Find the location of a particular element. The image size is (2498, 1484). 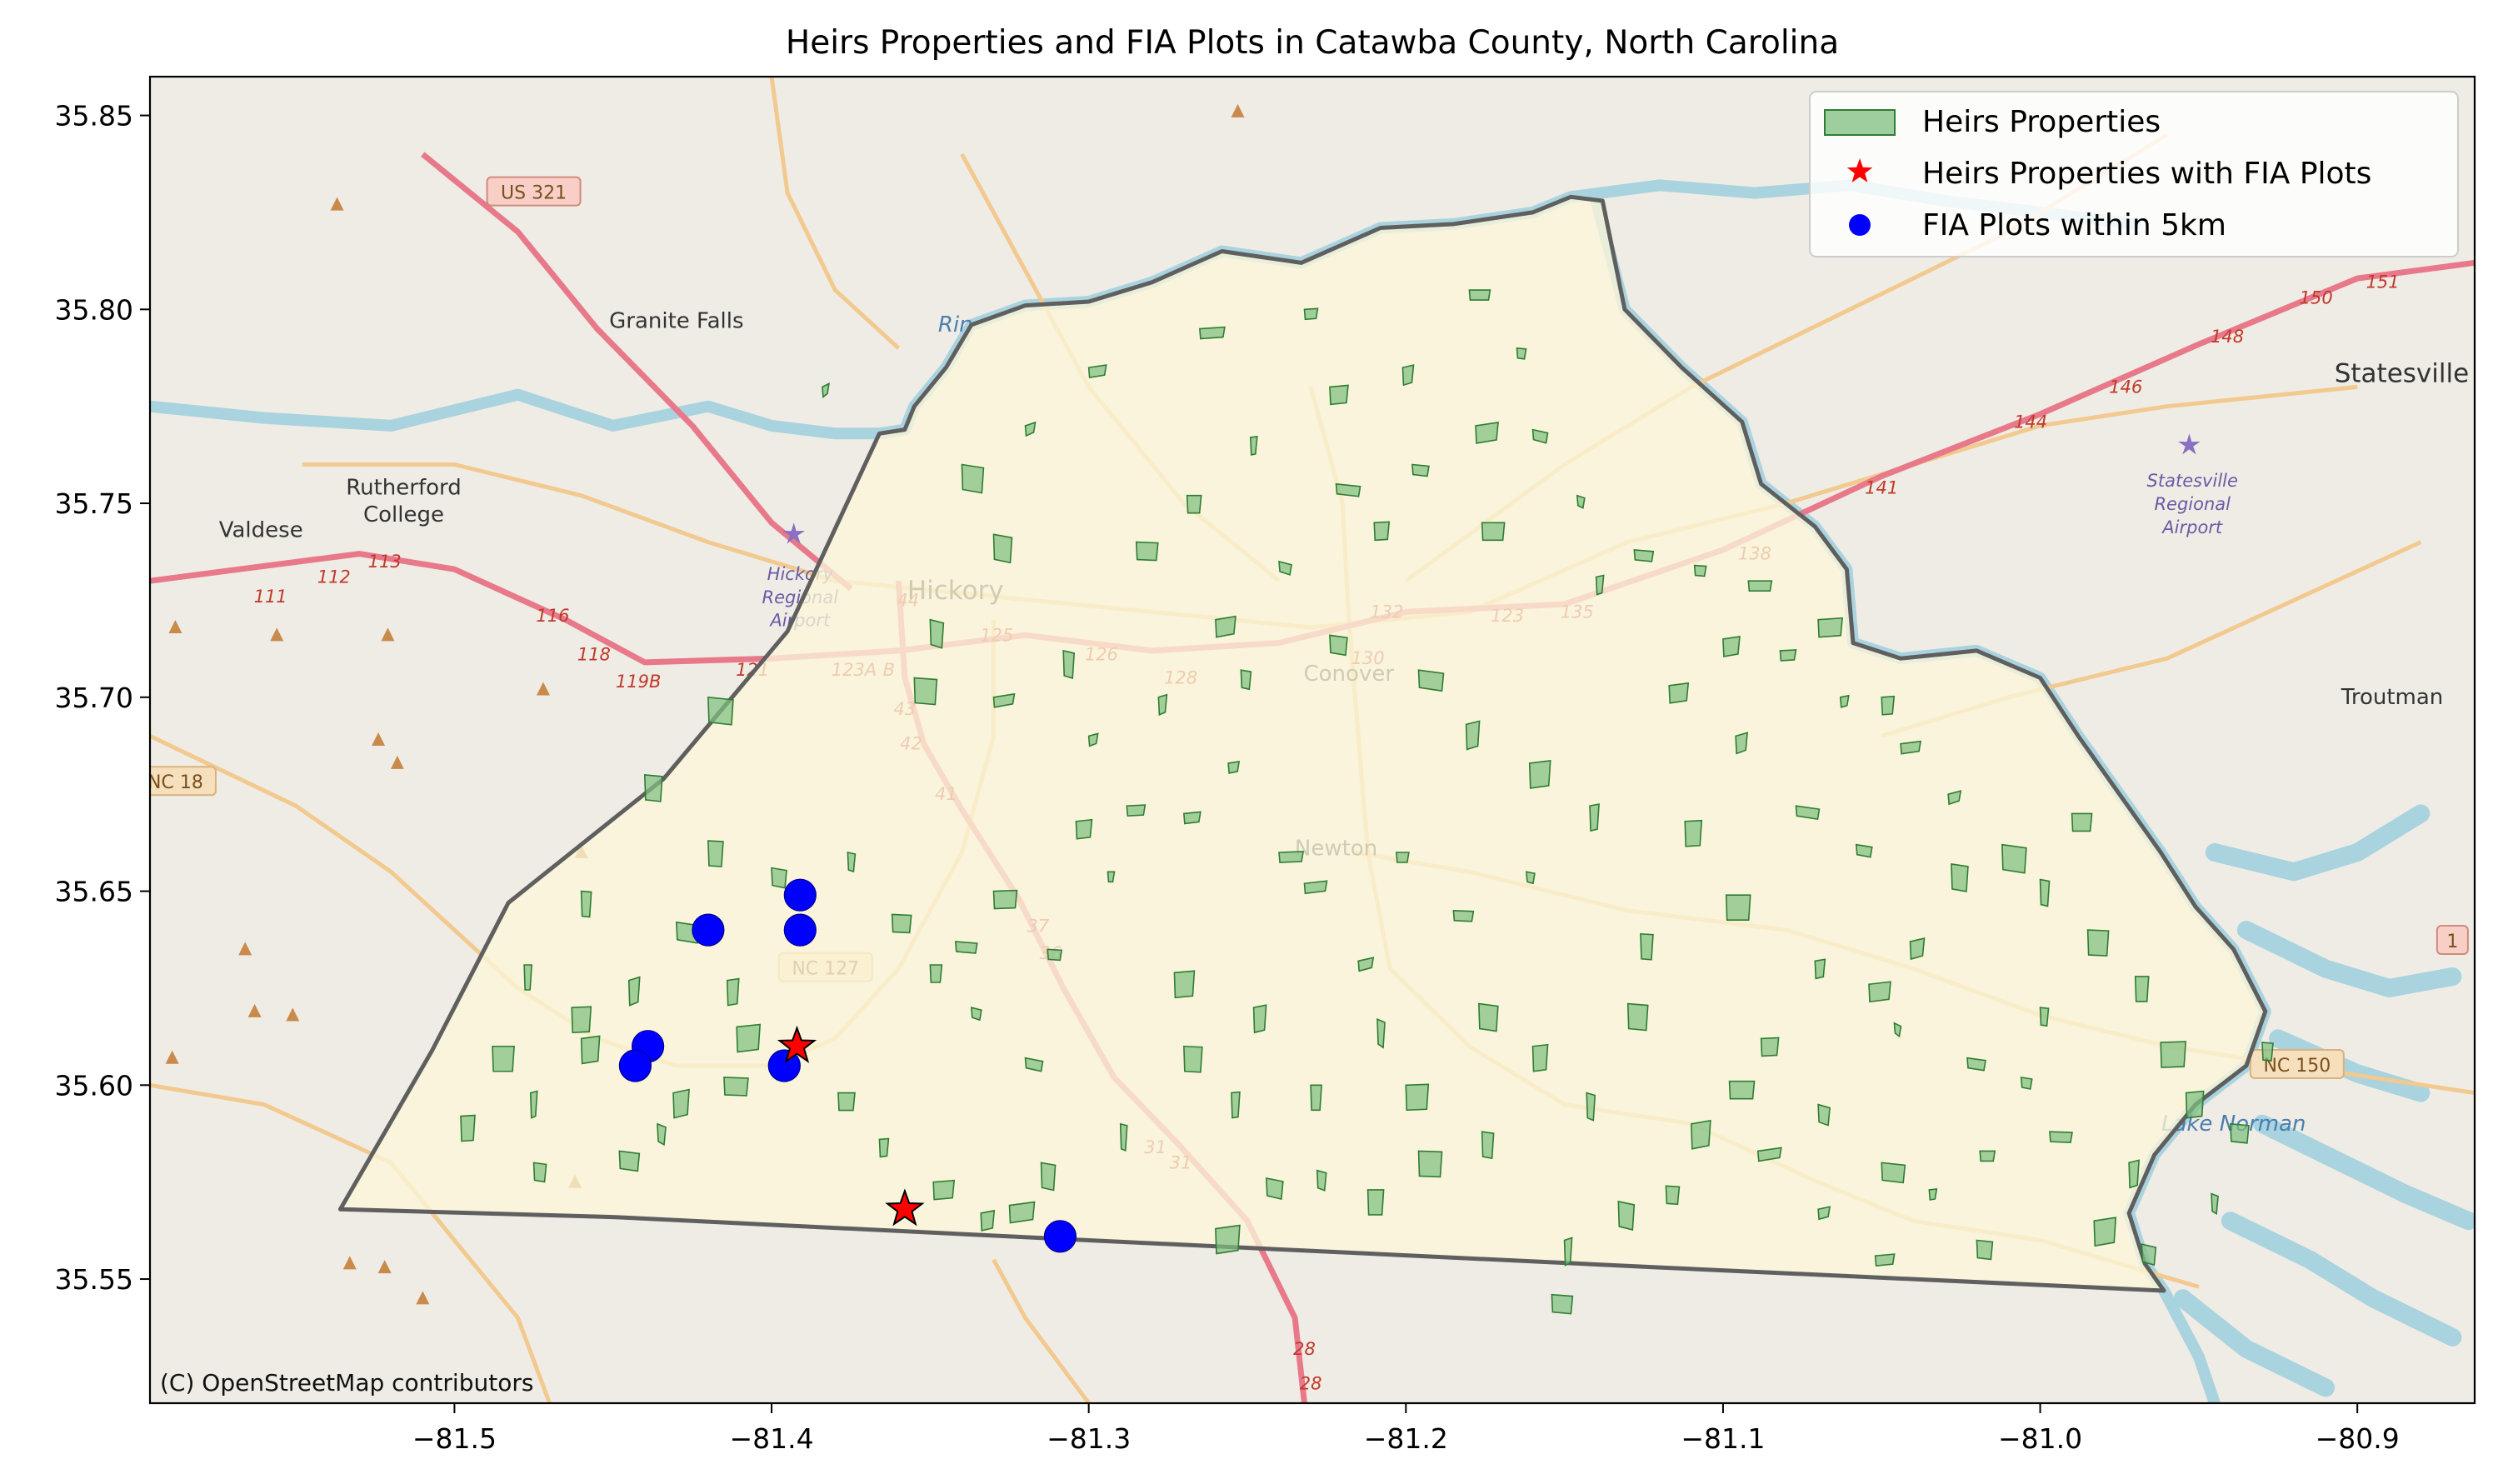

heirs-with-fia-star is located at coordinates (905, 1207).